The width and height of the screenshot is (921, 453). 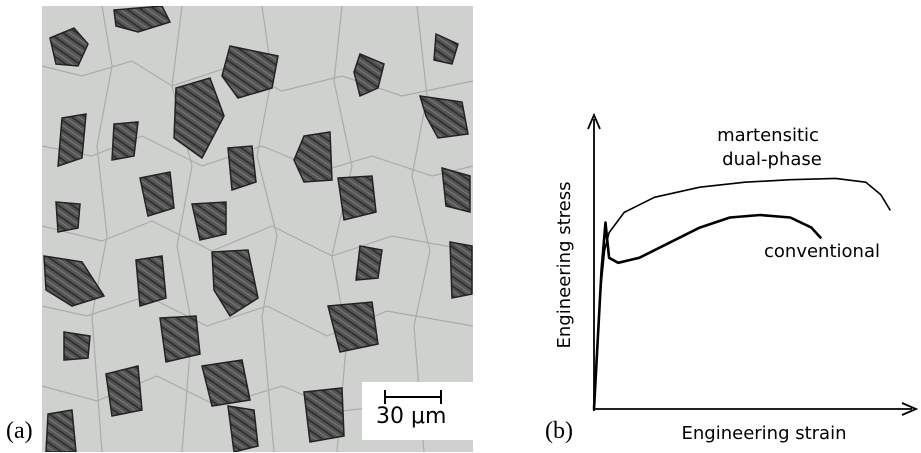 What do you see at coordinates (564, 265) in the screenshot?
I see `y-axis-label: Engineering stress` at bounding box center [564, 265].